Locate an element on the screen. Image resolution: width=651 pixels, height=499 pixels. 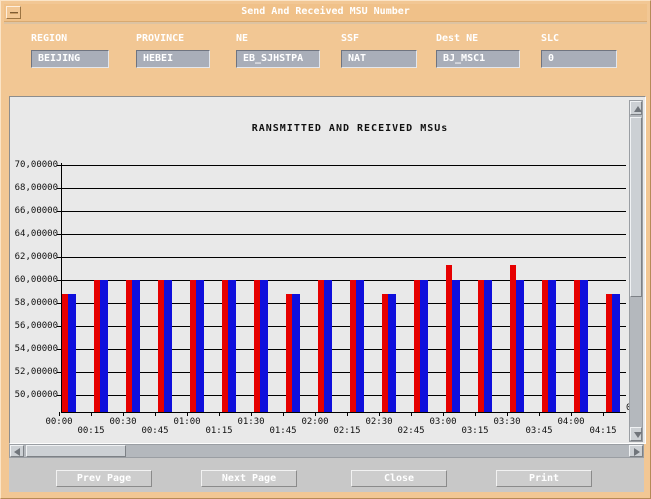
y-axis-label: 50,00000 is located at coordinates (36, 395).